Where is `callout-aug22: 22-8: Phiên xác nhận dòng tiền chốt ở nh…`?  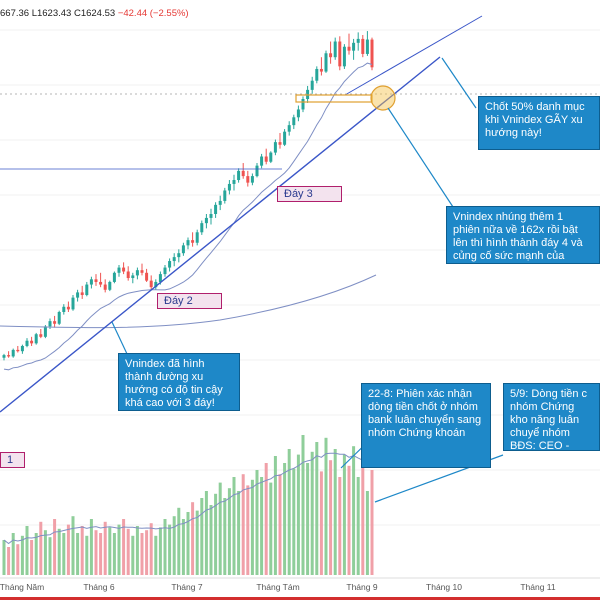 callout-aug22: 22-8: Phiên xác nhận dòng tiền chốt ở nh… is located at coordinates (426, 425).